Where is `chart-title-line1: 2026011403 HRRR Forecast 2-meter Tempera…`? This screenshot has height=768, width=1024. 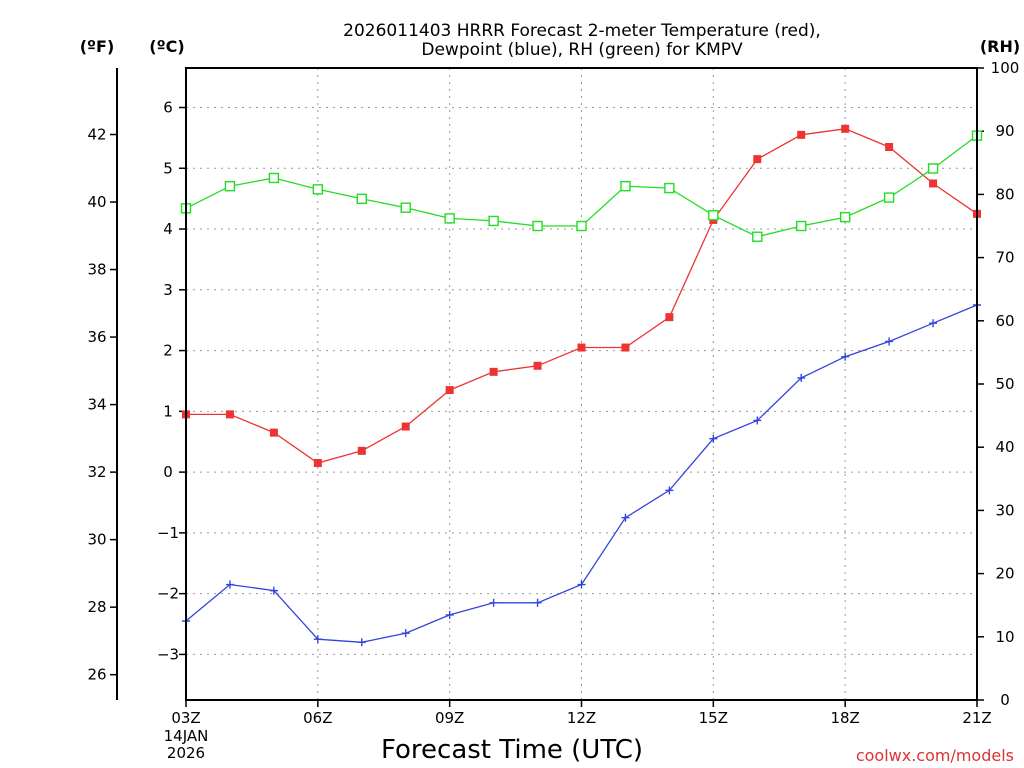
chart-title-line1: 2026011403 HRRR Forecast 2-meter Tempera… is located at coordinates (582, 31).